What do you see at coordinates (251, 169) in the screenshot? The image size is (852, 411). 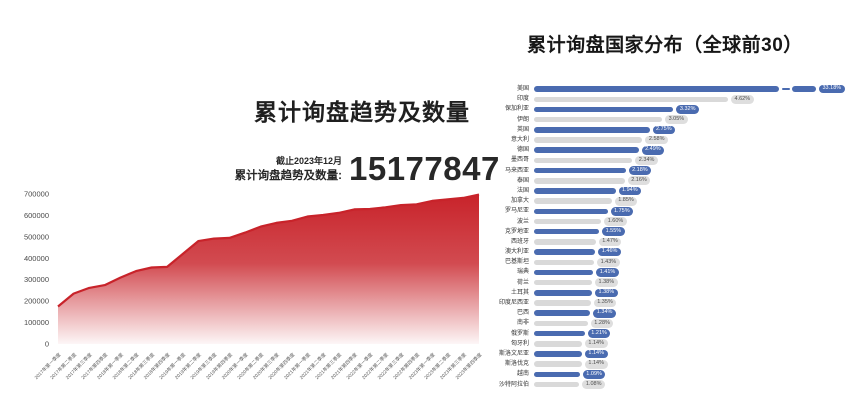 I see `stat-labels: 截止2023年12月 累计询盘趋势及数量:` at bounding box center [251, 169].